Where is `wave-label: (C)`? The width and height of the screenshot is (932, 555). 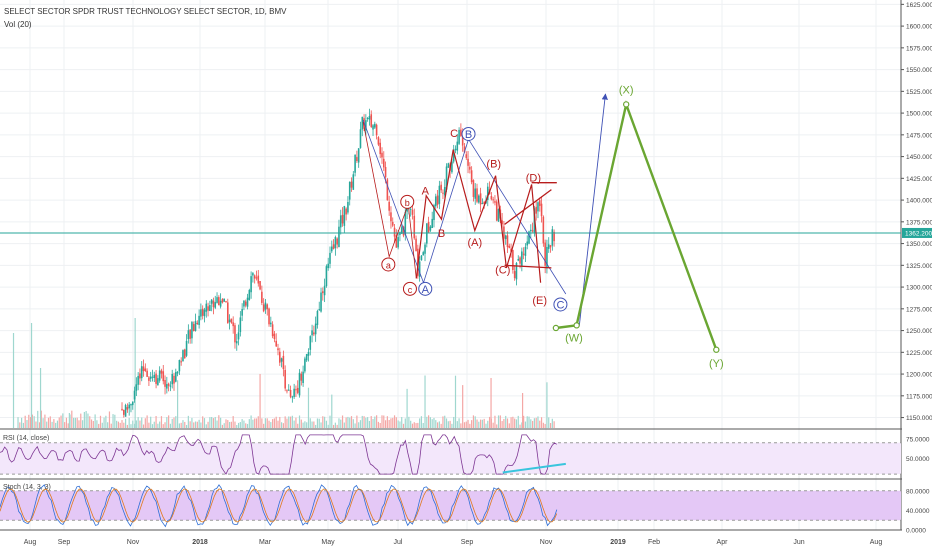 wave-label: (C) is located at coordinates (502, 271).